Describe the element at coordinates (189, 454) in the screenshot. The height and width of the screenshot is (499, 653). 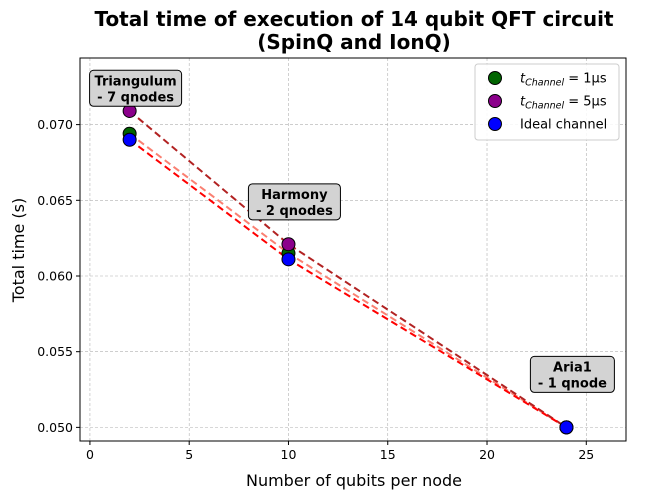
I see `x-tick-label: 5` at that location.